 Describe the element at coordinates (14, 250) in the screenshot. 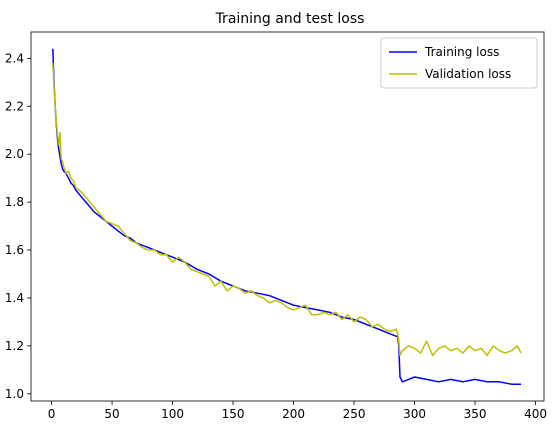

I see `y-tick-label: 1.6` at that location.